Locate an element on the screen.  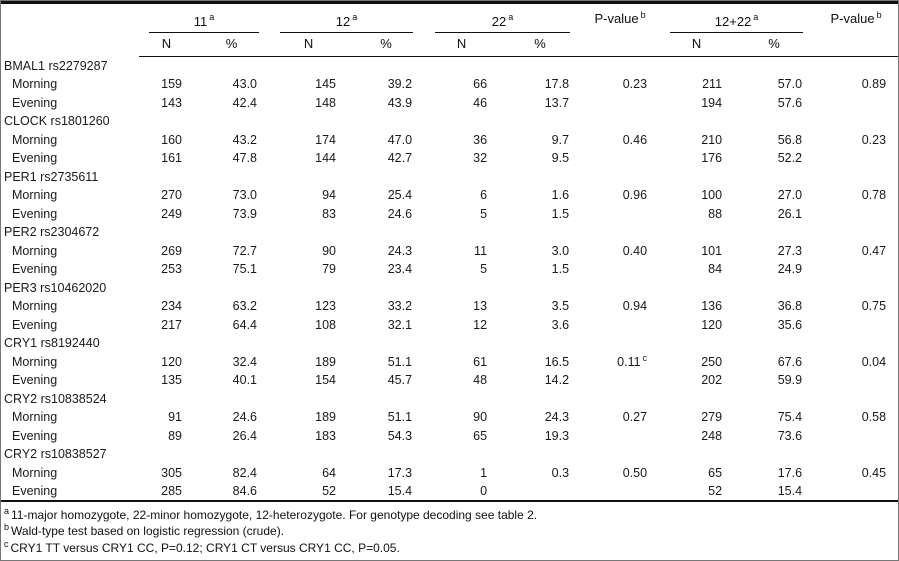
cell-11-pct: 43.2 is located at coordinates (231, 140).